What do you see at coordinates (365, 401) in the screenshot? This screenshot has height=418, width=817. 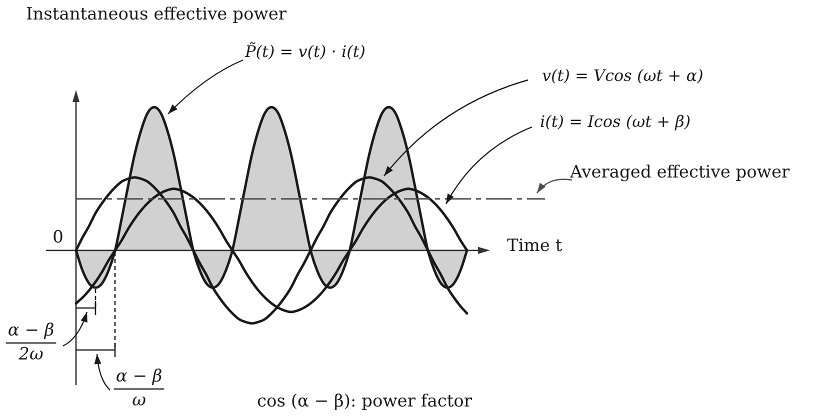 I see `text: cos (α − β): power factor` at bounding box center [365, 401].